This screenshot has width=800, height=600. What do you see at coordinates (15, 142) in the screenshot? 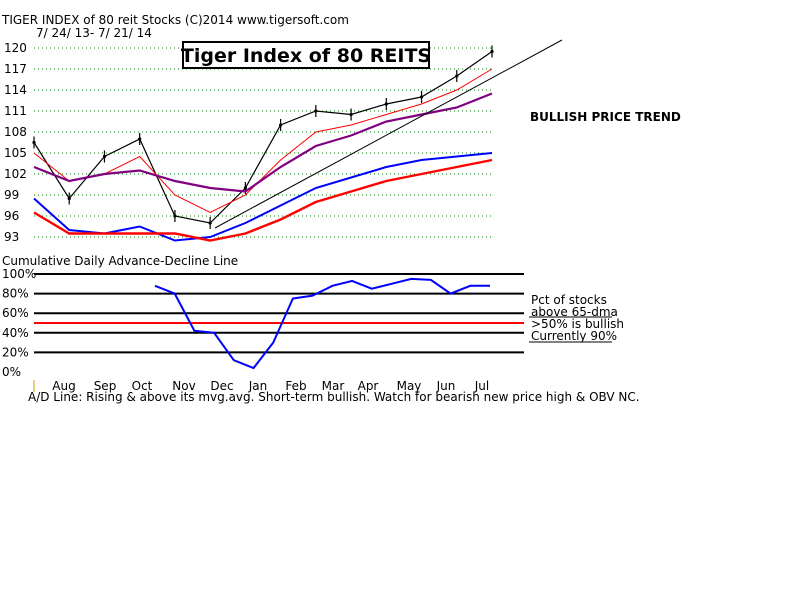
I see `price-y-tick-labels: 120 117 114 111 108 105 102 99 96 93` at bounding box center [15, 142].